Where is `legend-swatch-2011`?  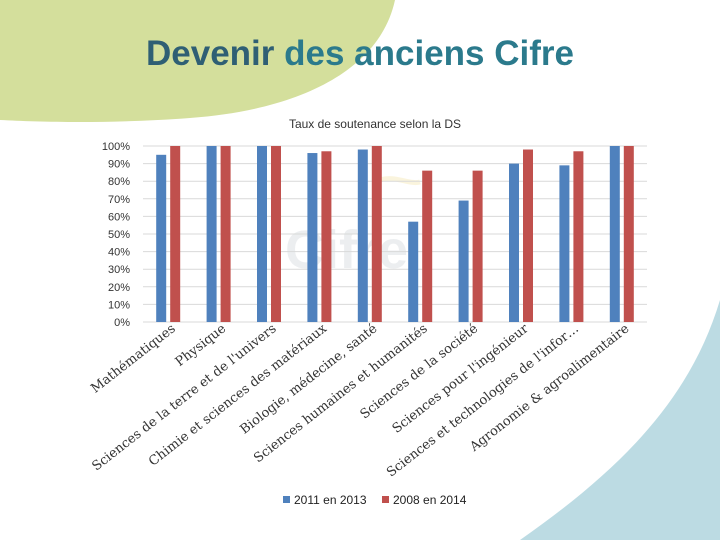 legend-swatch-2011 is located at coordinates (286, 499).